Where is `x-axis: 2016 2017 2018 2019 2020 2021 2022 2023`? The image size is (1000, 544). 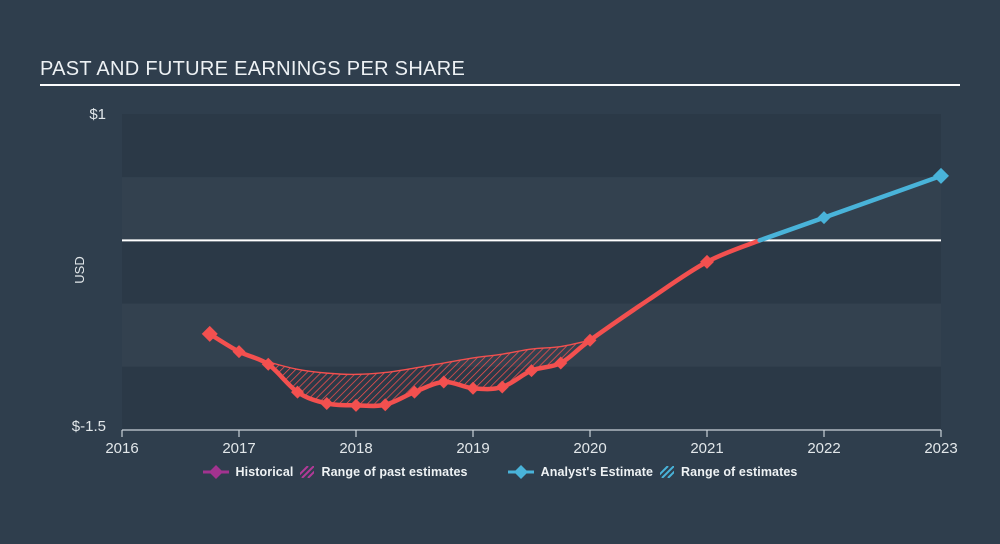
x-axis: 2016 2017 2018 2019 2020 2021 2022 2023 is located at coordinates (531, 443).